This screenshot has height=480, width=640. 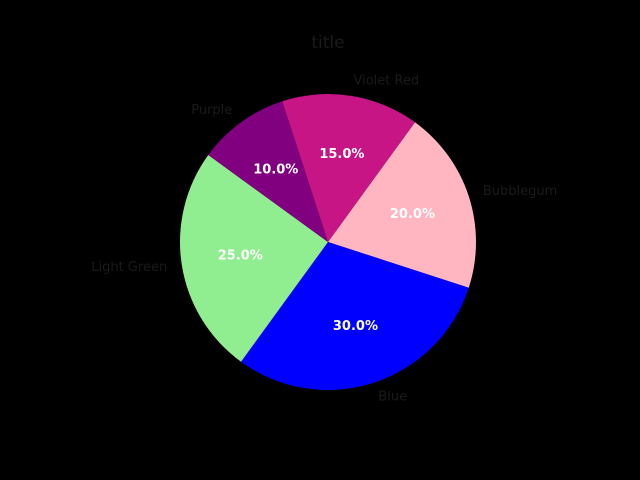 What do you see at coordinates (240, 255) in the screenshot?
I see `pct-label-light-green: 25.0%` at bounding box center [240, 255].